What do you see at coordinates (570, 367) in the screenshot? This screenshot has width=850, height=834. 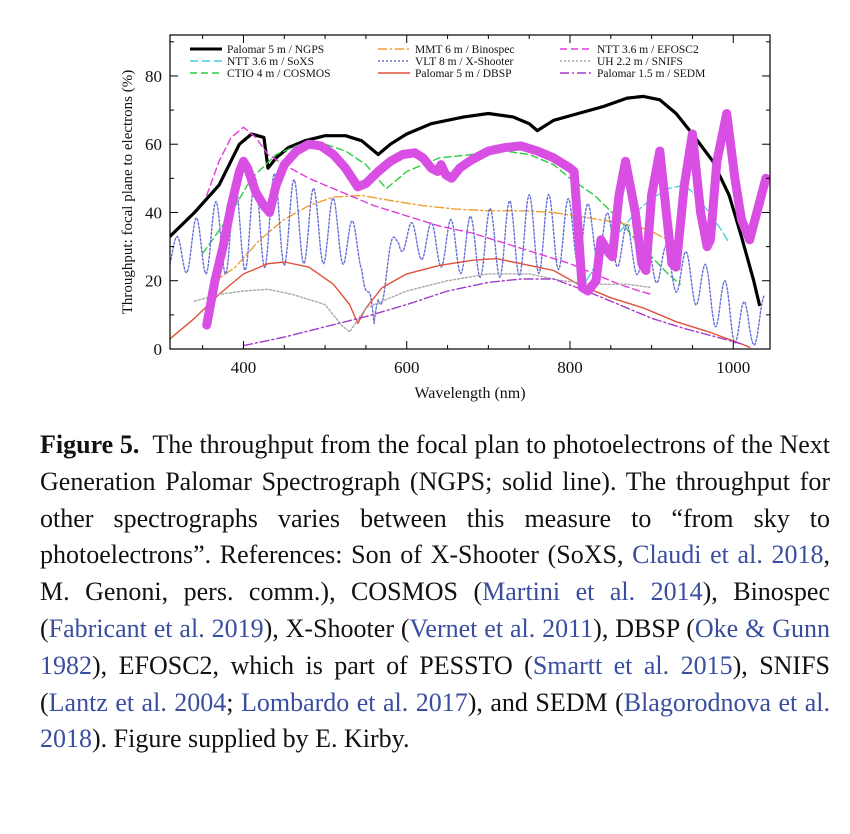 I see `x-tick-label: 800` at bounding box center [570, 367].